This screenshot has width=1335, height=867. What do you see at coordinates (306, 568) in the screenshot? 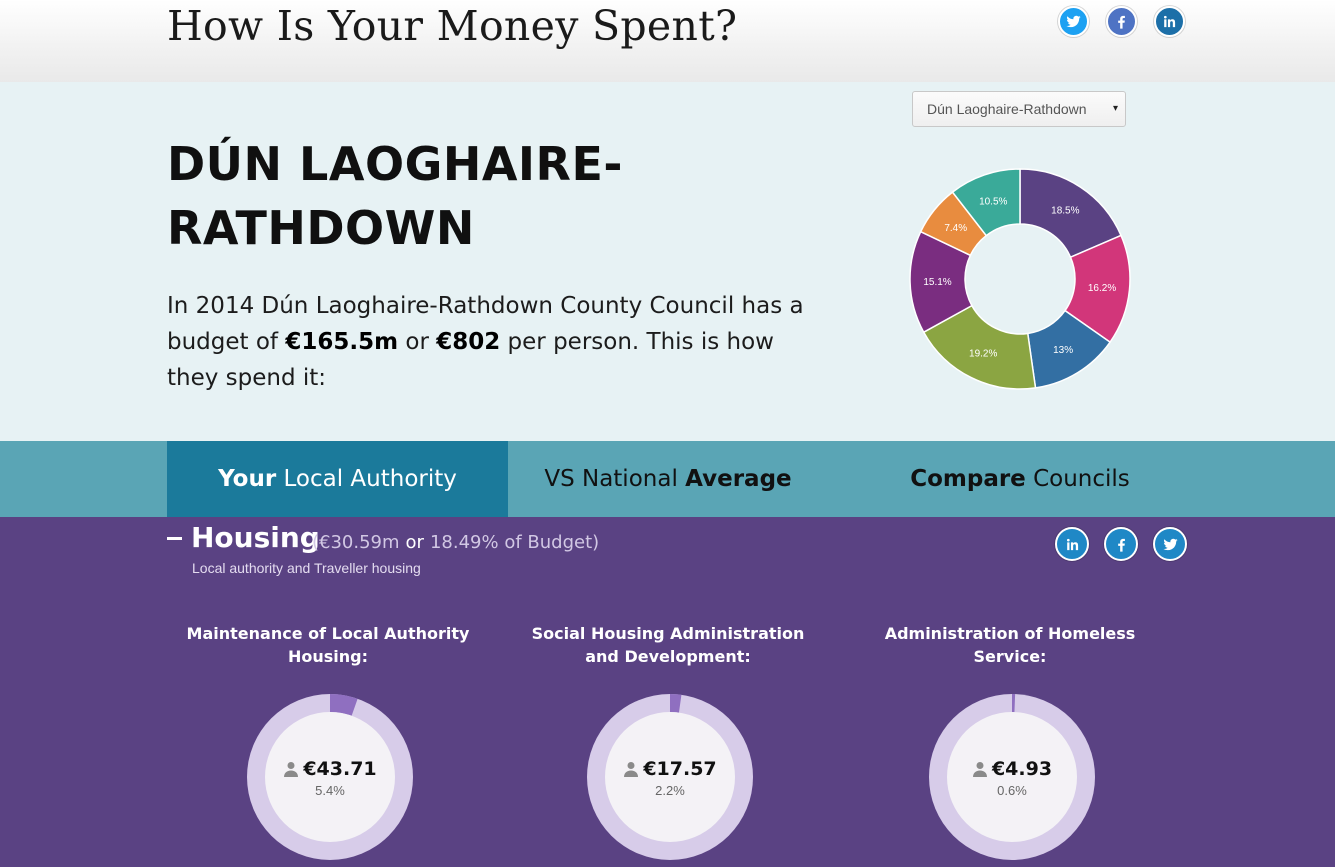
I see `category-description: Local authority and Traveller housing` at bounding box center [306, 568].